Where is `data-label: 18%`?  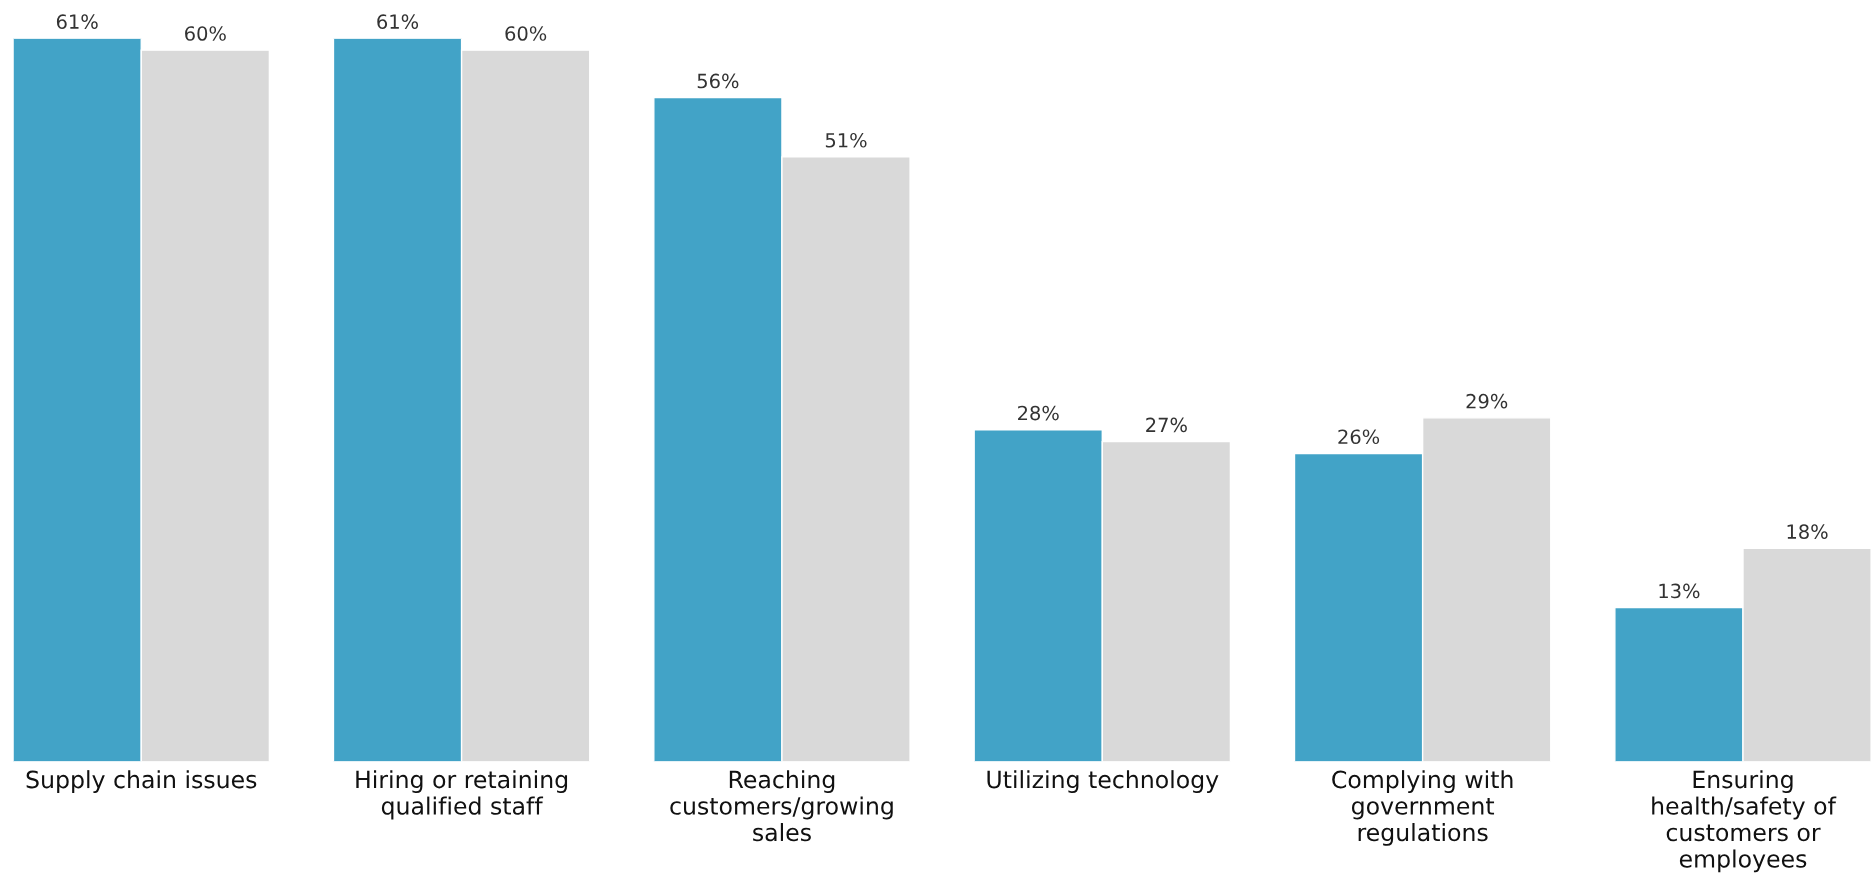
data-label: 18% is located at coordinates (1807, 531).